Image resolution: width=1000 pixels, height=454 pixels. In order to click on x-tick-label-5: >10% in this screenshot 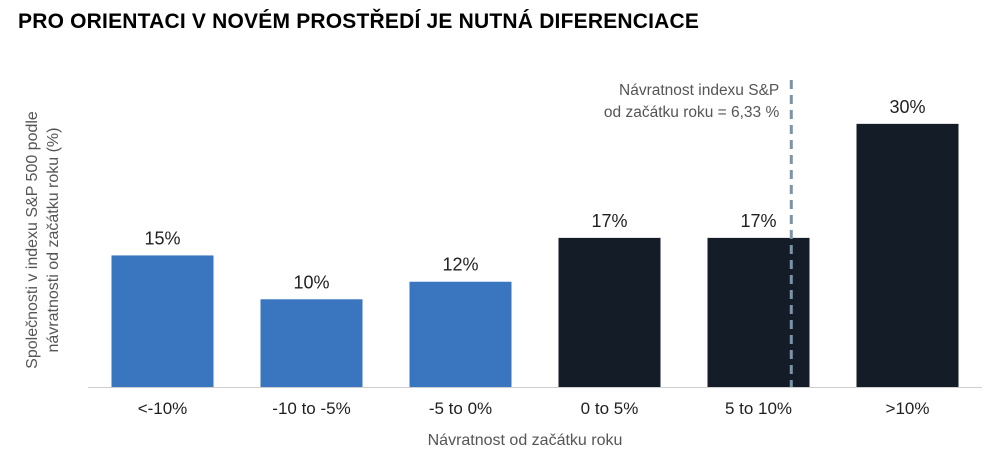, I will do `click(908, 408)`.